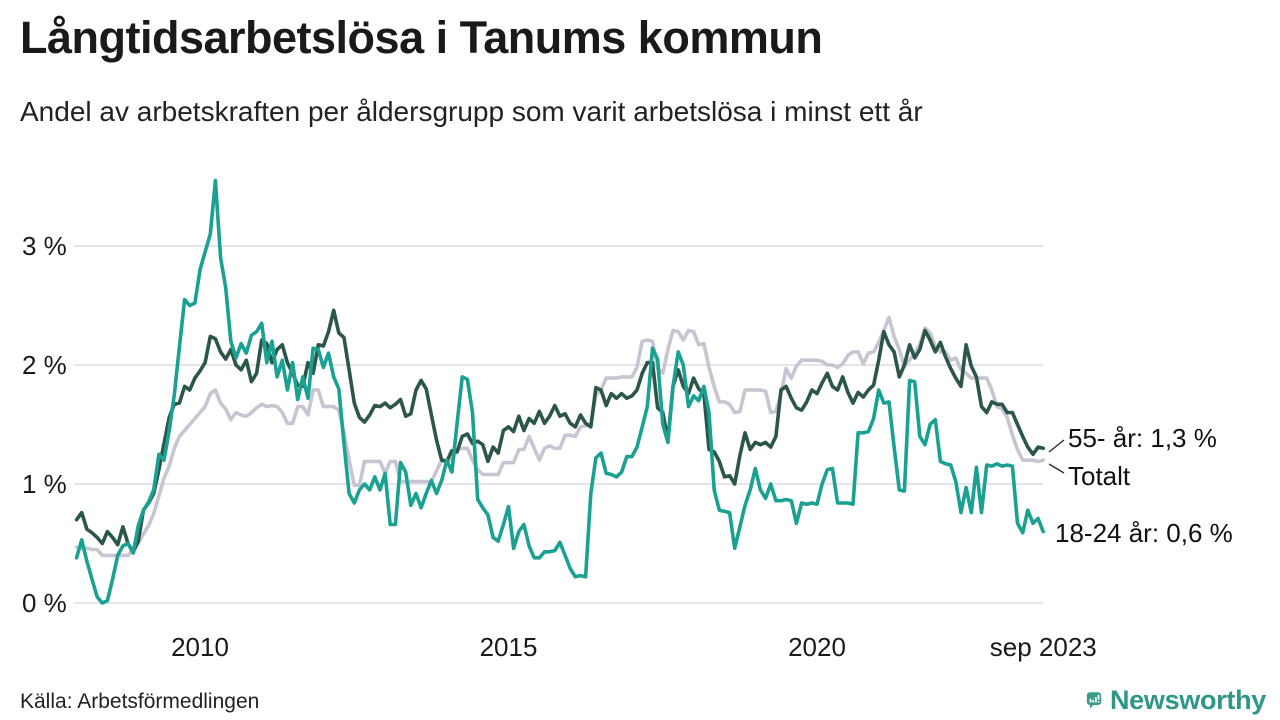 The image size is (1280, 720). I want to click on newsworthy-logo-text: Newsworthy, so click(1187, 699).